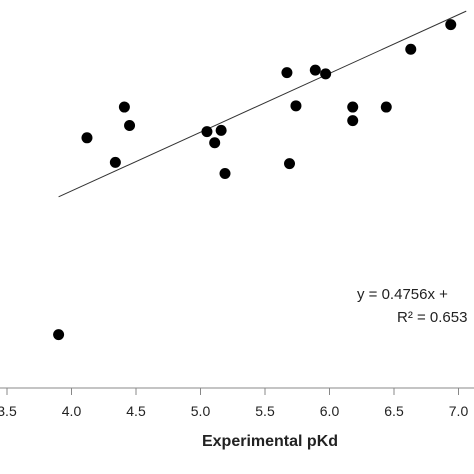  Describe the element at coordinates (394, 411) in the screenshot. I see `x-tick-label: 6.5` at that location.